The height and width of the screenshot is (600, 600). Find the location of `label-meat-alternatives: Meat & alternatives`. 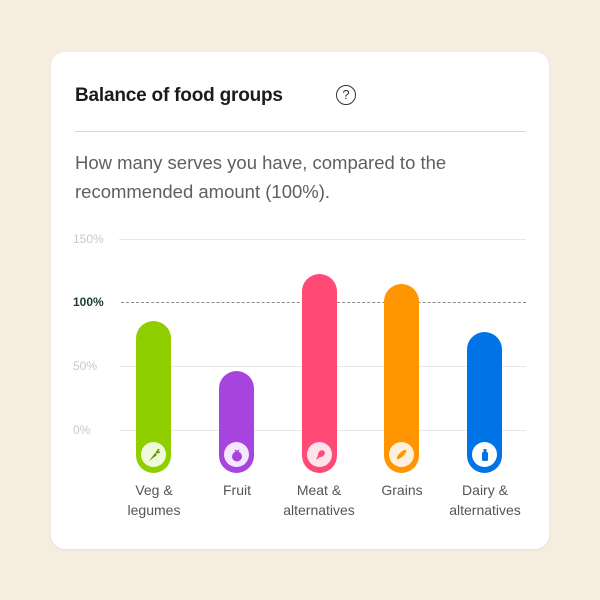

label-meat-alternatives: Meat & alternatives is located at coordinates (319, 500).